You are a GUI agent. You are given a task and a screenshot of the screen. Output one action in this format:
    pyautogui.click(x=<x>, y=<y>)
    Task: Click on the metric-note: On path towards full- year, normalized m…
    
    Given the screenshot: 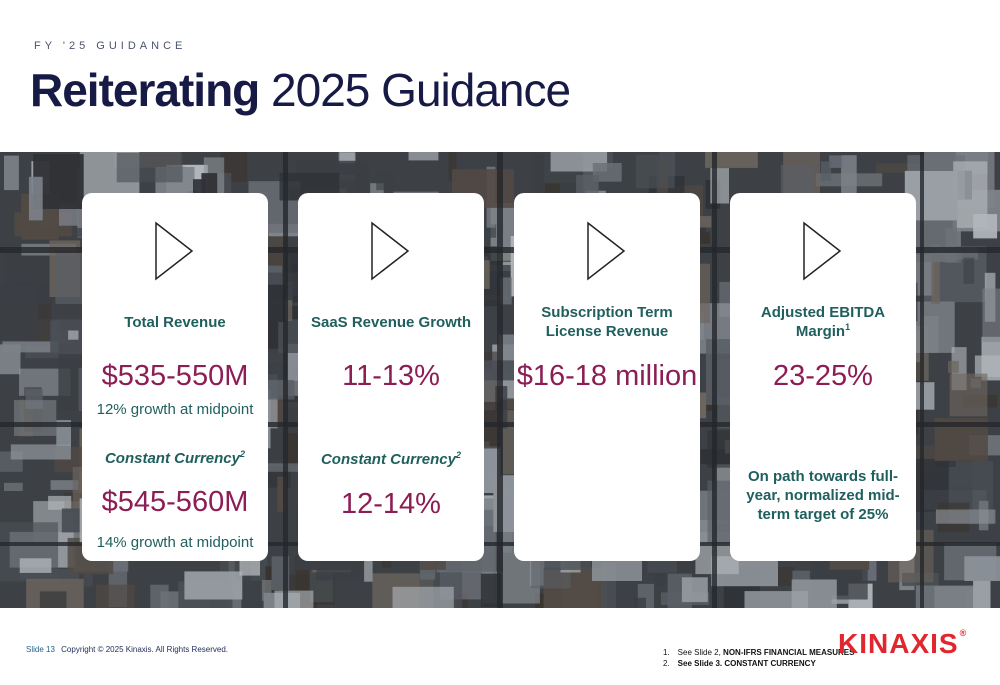 What is the action you would take?
    pyautogui.click(x=823, y=495)
    